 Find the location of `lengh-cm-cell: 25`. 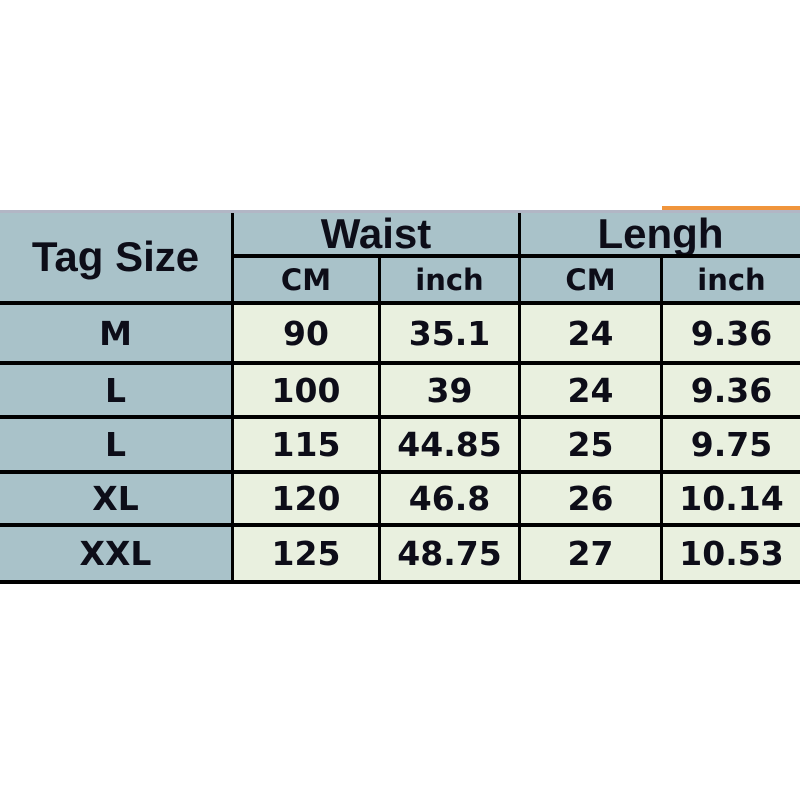

lengh-cm-cell: 25 is located at coordinates (592, 446).